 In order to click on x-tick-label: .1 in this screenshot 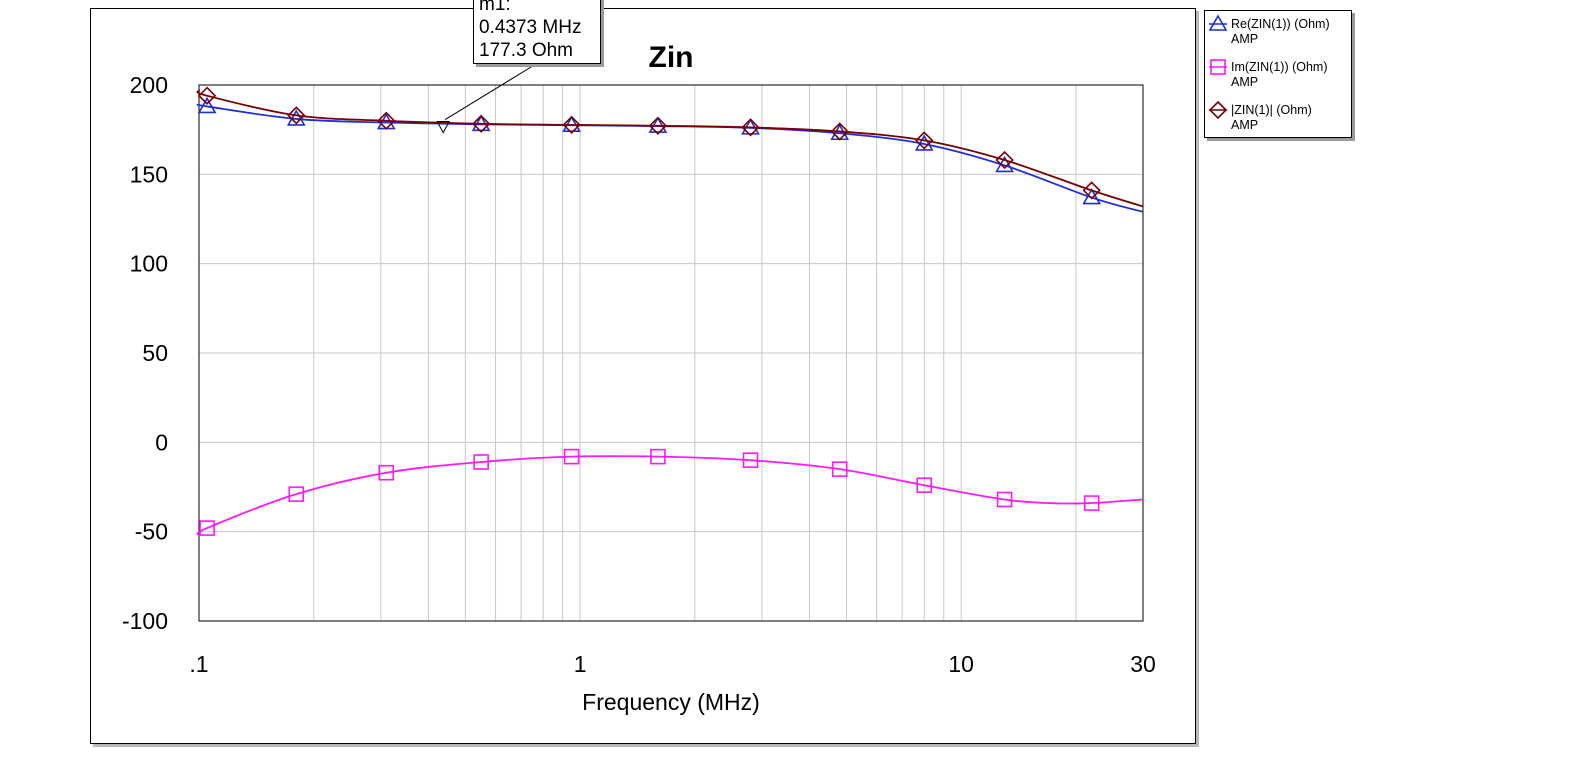, I will do `click(198, 664)`.